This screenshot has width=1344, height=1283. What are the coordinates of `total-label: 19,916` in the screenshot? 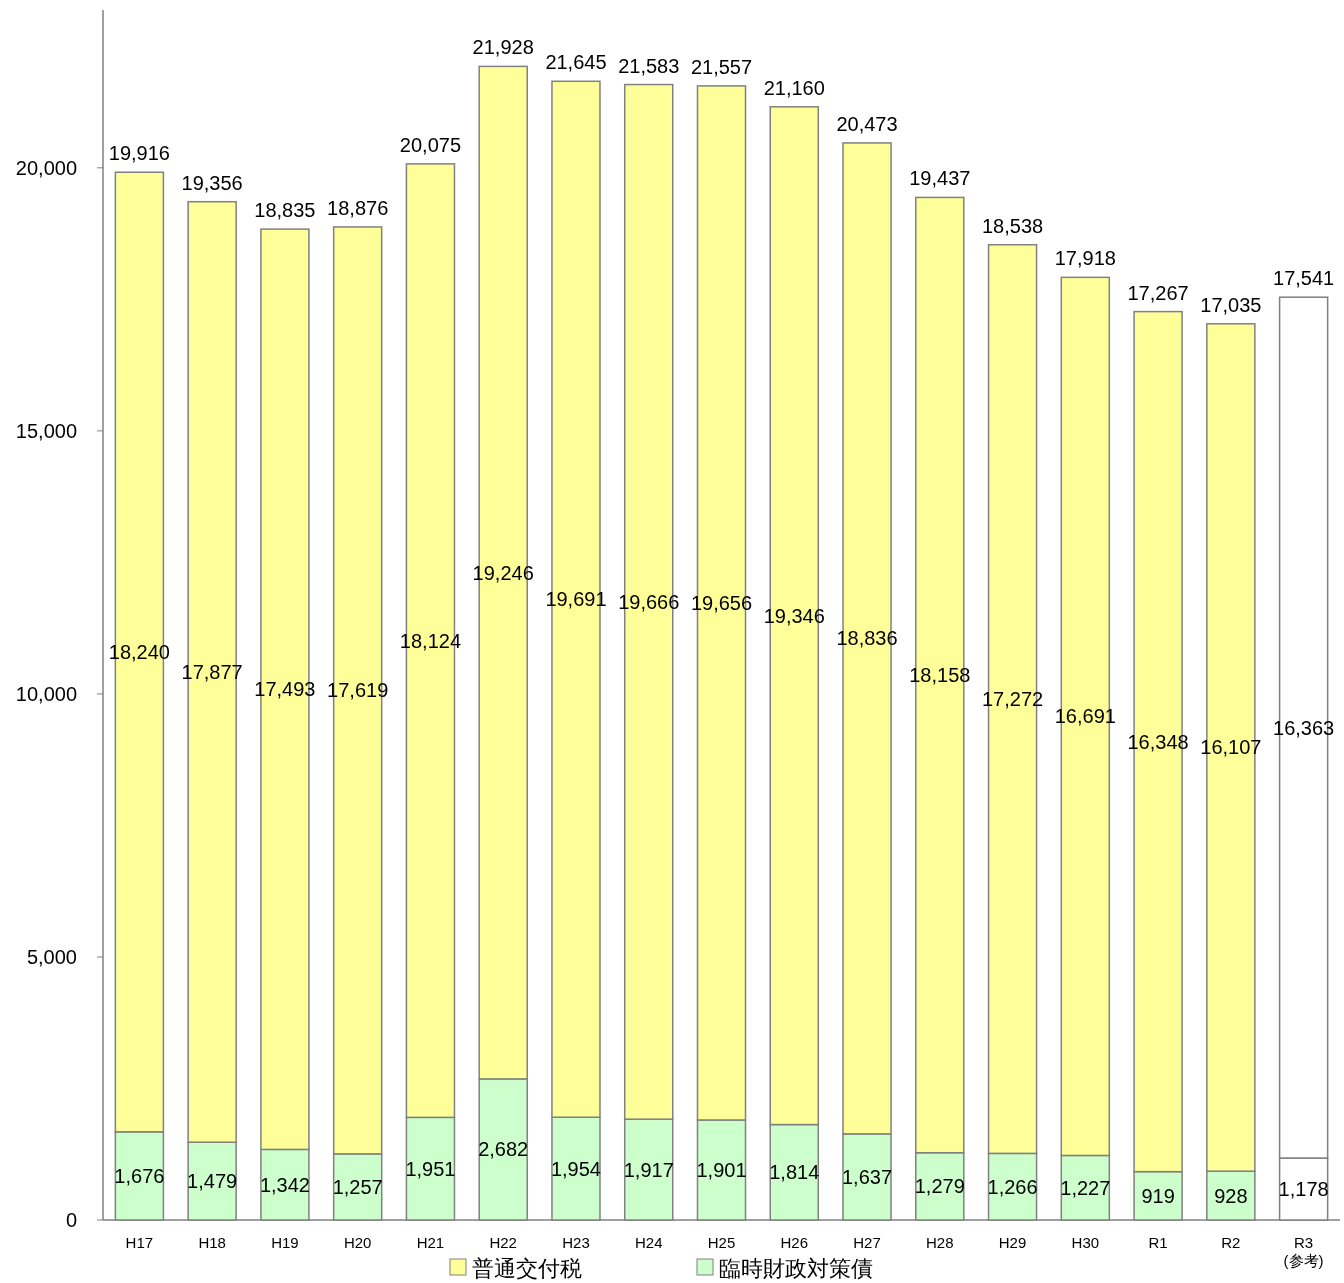 It's located at (139, 153).